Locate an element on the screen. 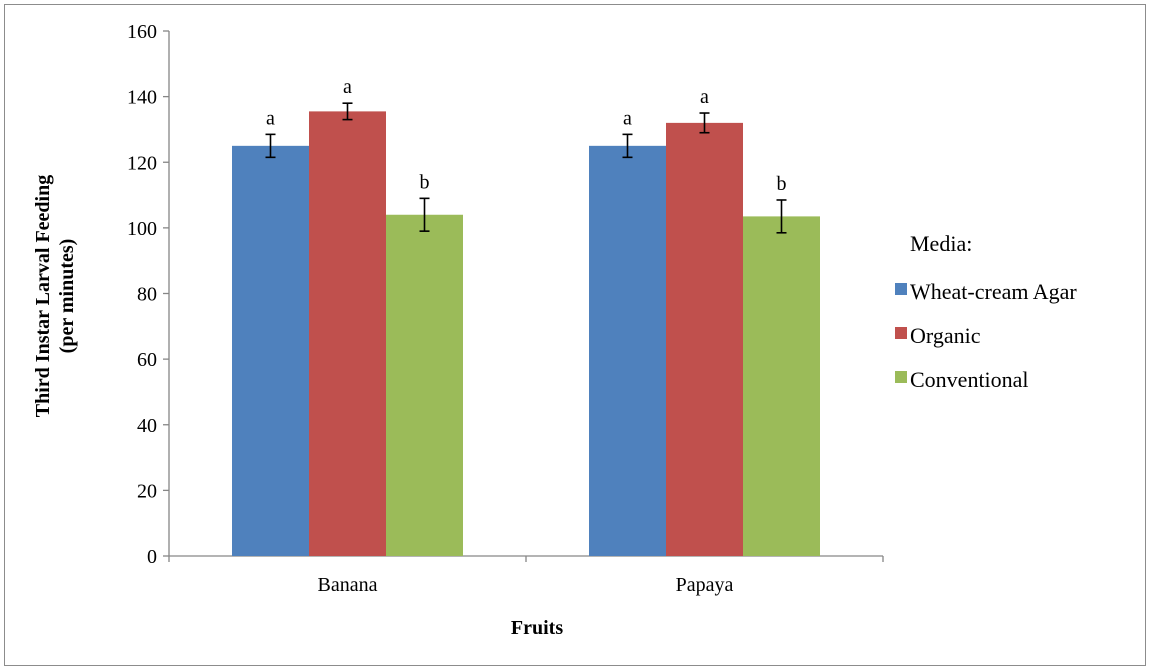 Image resolution: width=1150 pixels, height=670 pixels. y-tick-label: 140 is located at coordinates (142, 98).